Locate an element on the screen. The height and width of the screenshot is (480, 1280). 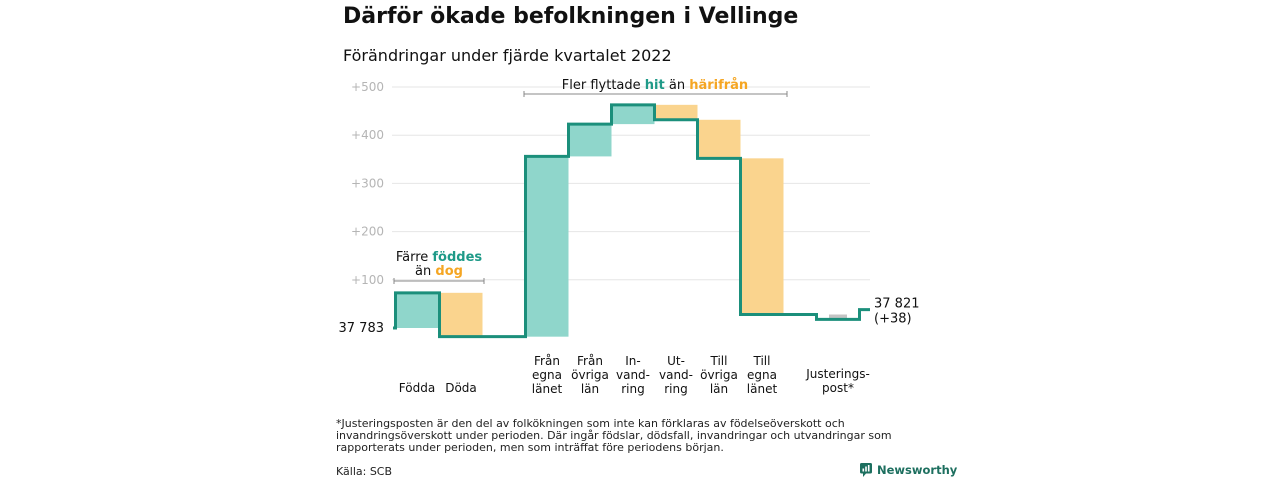
chart-subtitle: Förändringar under fjärde kvartalet 2022 is located at coordinates (507, 55).